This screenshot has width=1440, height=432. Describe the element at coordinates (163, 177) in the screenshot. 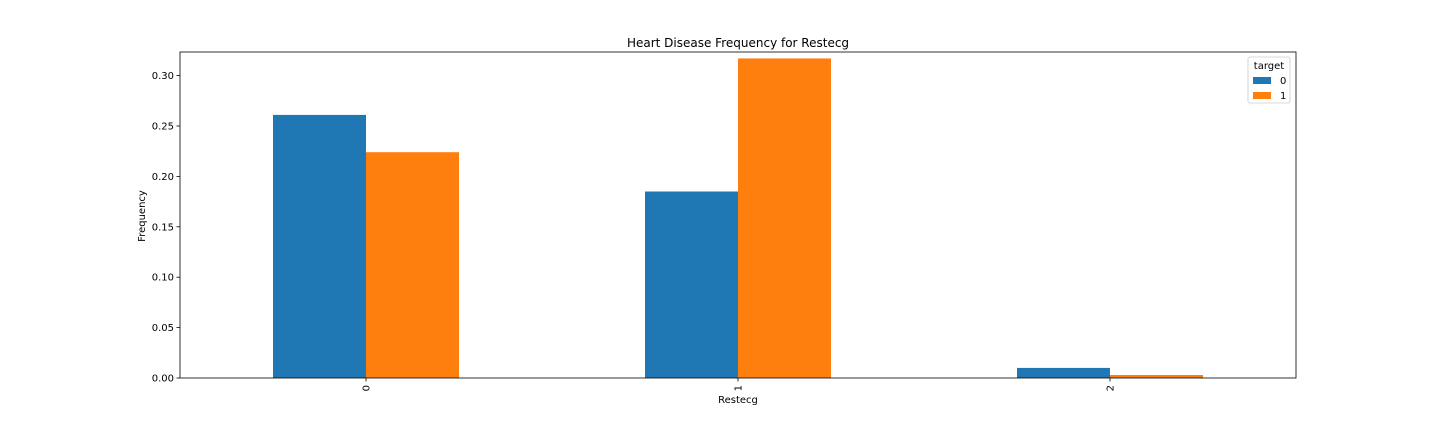

I see `y-tick-label: 0.20` at that location.